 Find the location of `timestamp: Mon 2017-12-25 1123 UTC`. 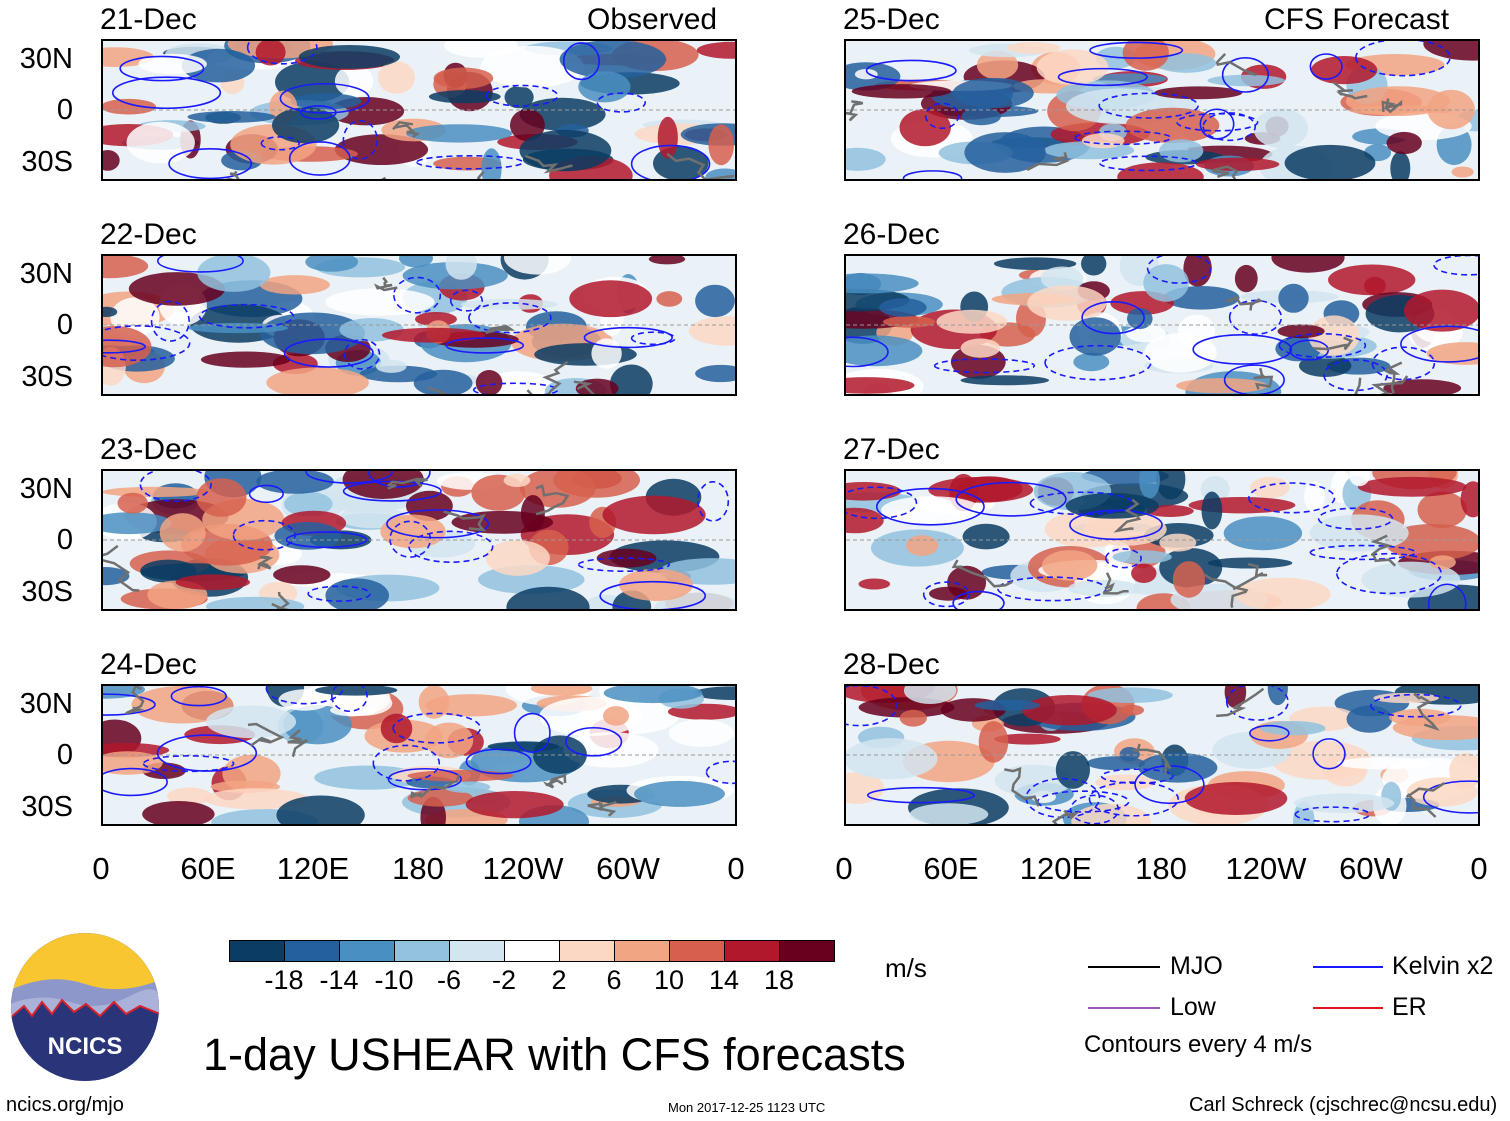

timestamp: Mon 2017-12-25 1123 UTC is located at coordinates (747, 1107).